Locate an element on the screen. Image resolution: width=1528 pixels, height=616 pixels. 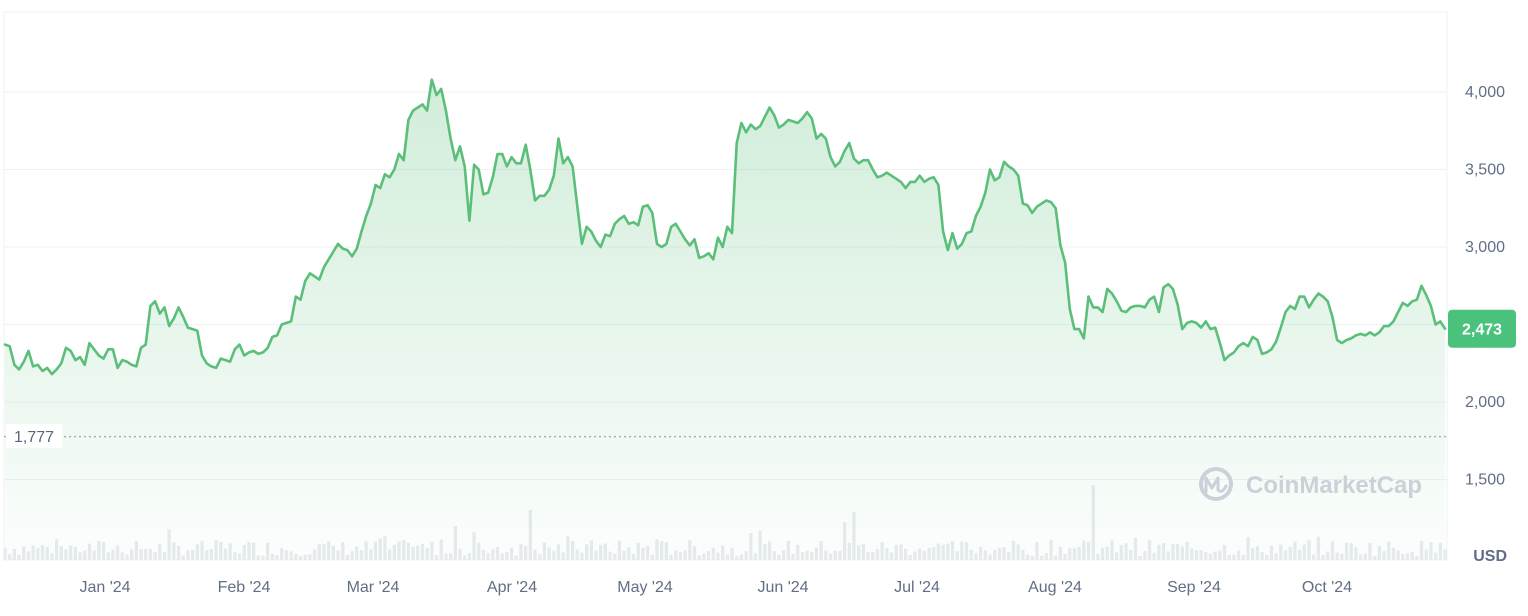
x-tick-label: Mar '24 is located at coordinates (373, 587).